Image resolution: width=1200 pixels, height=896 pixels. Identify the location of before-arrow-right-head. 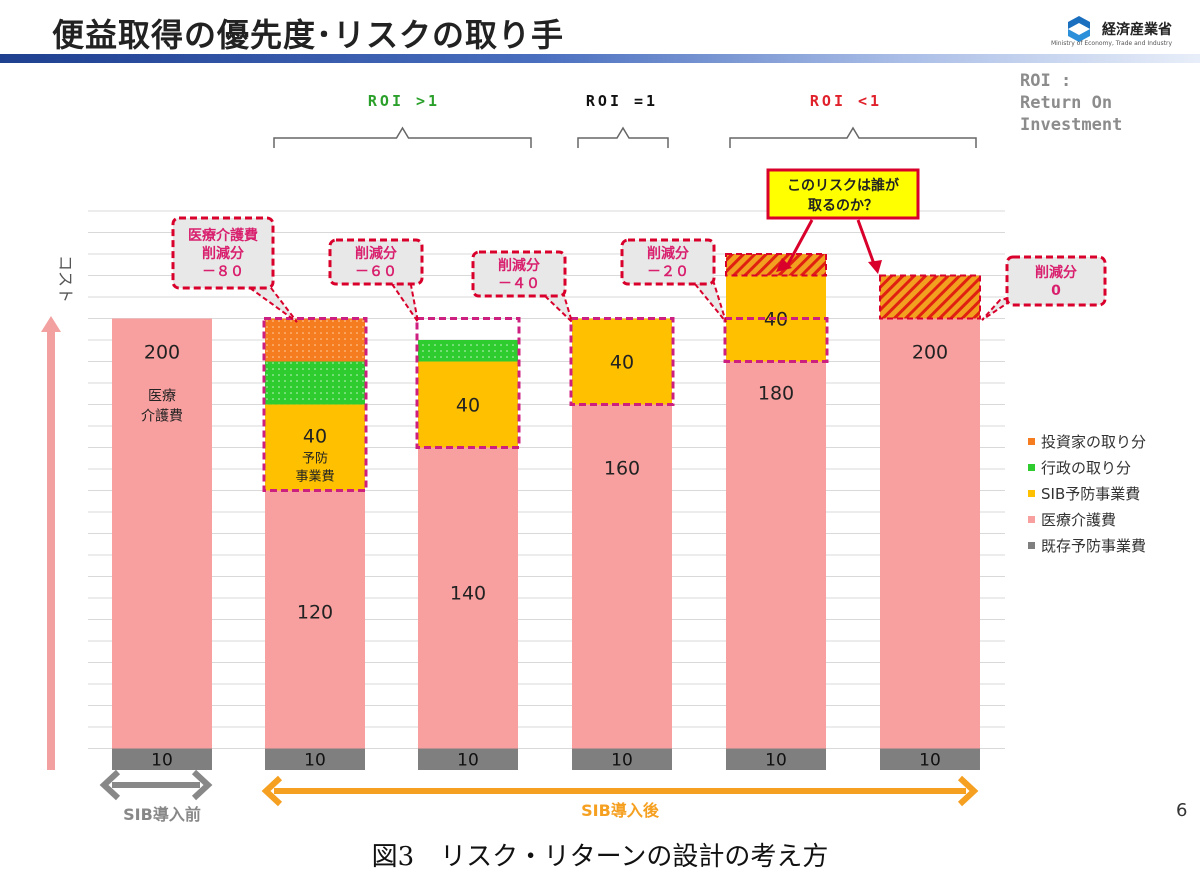
(202, 785).